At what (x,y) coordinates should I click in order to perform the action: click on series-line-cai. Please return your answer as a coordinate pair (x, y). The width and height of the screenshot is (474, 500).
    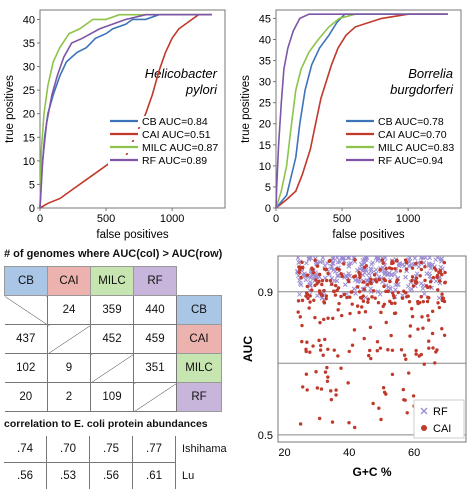
    Looking at the image, I should click on (125, 111).